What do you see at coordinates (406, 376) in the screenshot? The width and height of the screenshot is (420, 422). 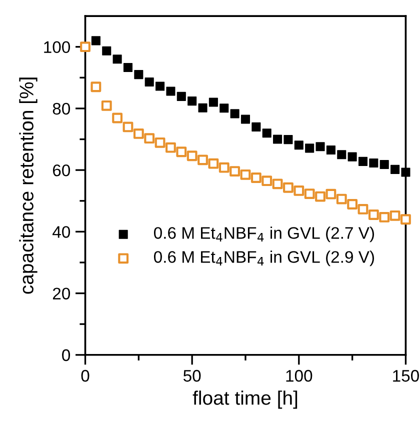 I see `x-tick-label: 150` at bounding box center [406, 376].